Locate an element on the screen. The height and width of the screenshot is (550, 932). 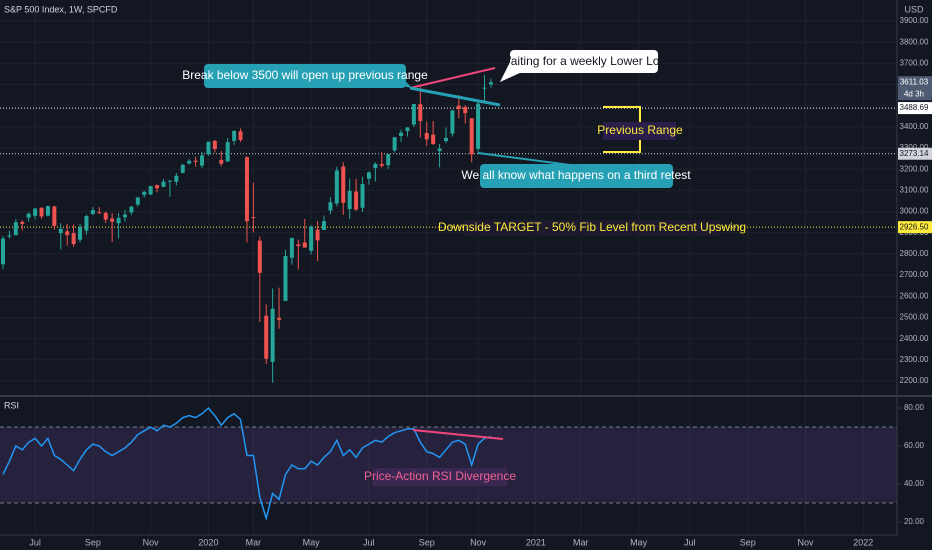
y-tick-label: 2600.00 is located at coordinates (914, 295).